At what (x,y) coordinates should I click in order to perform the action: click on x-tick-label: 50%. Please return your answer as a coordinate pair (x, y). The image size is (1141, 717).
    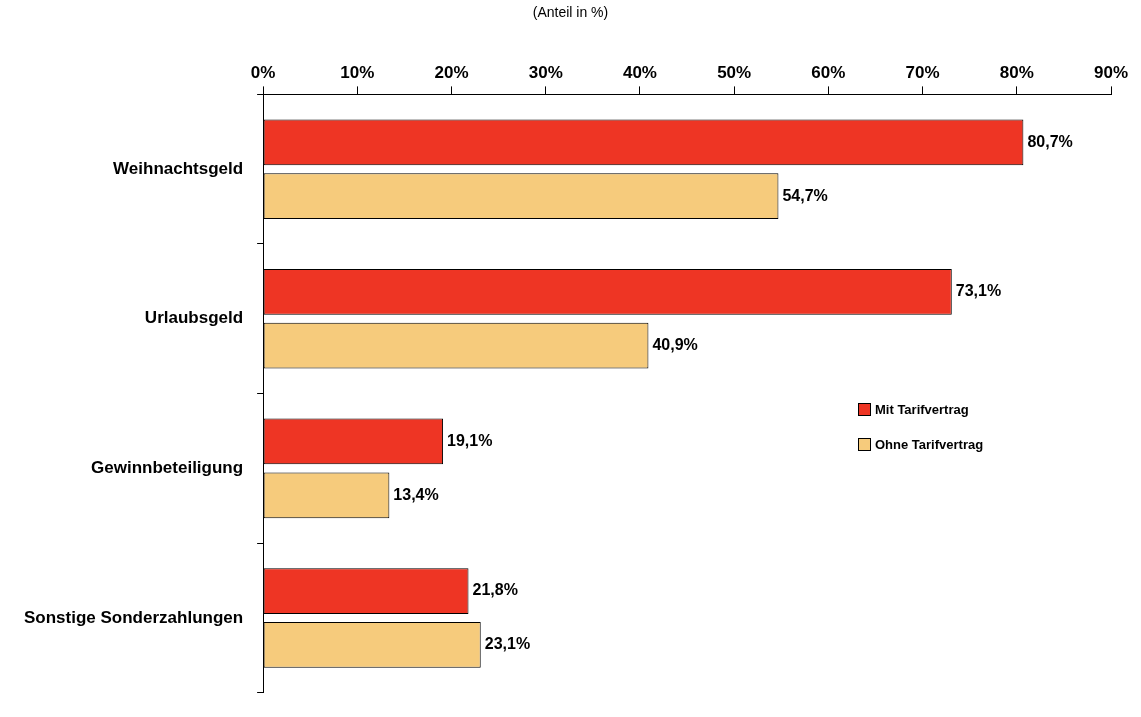
    Looking at the image, I should click on (734, 72).